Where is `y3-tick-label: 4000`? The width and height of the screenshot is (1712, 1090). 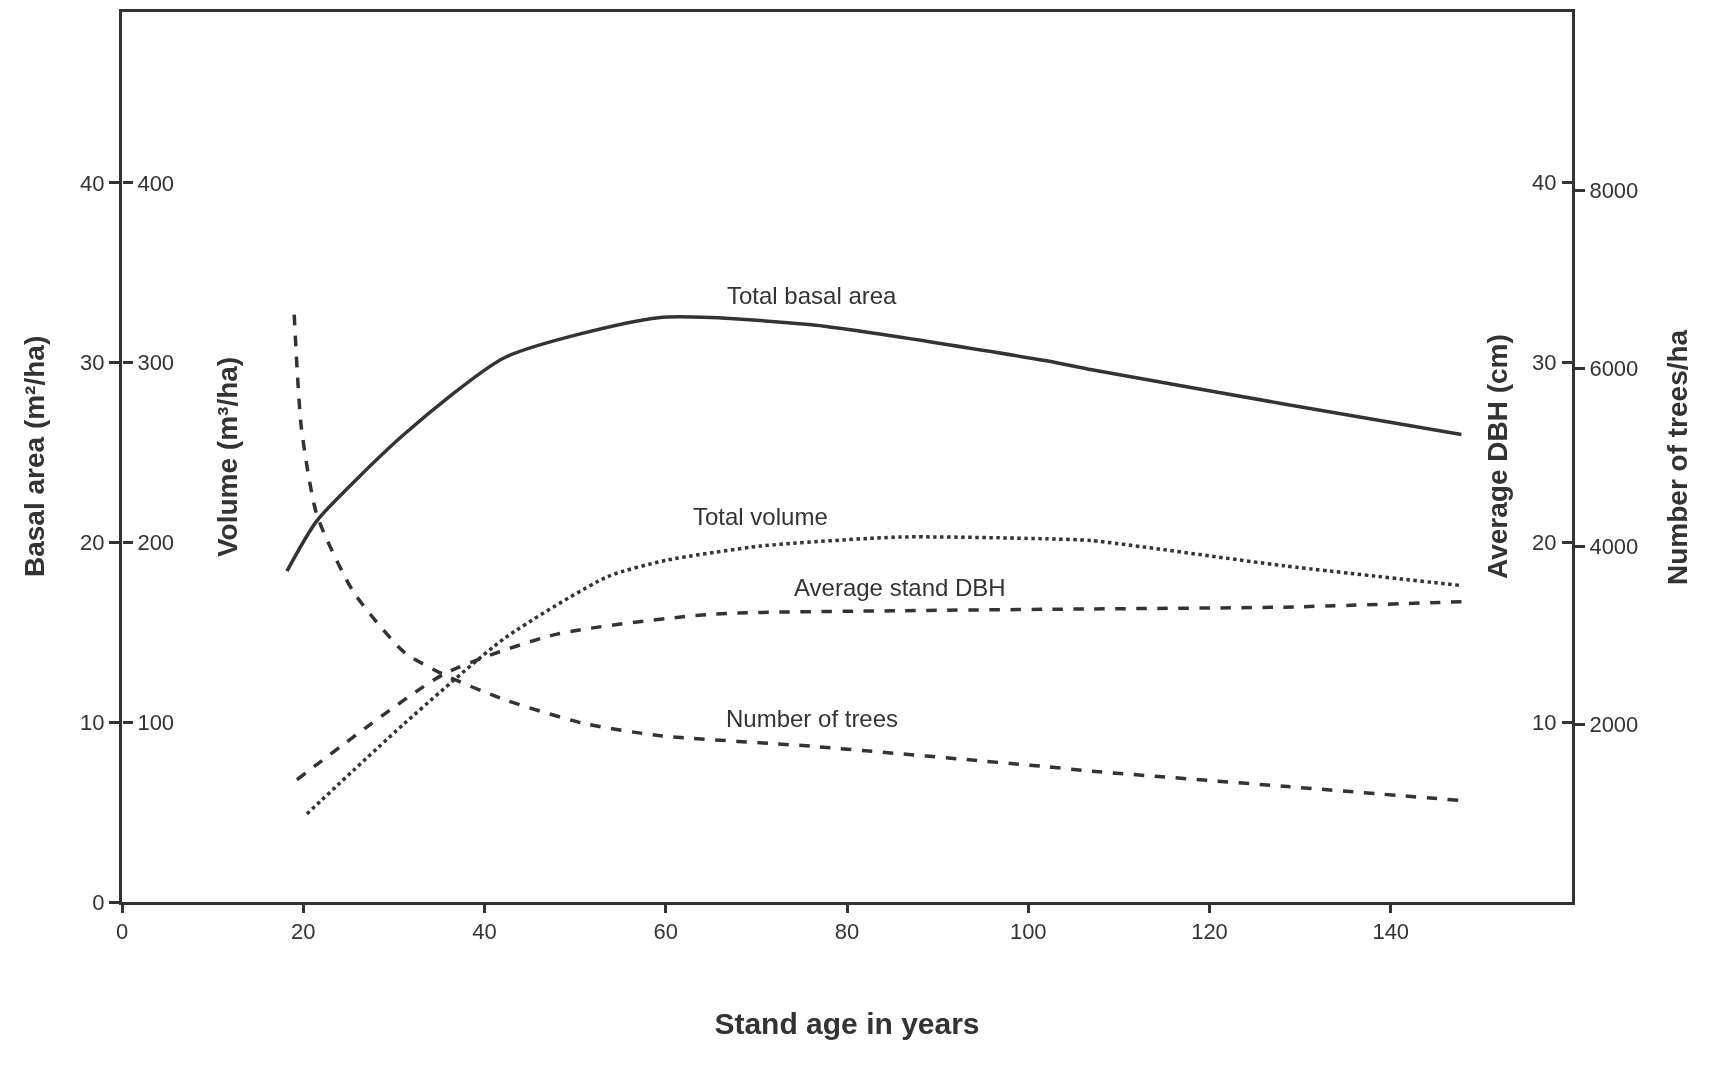 y3-tick-label: 4000 is located at coordinates (1614, 546).